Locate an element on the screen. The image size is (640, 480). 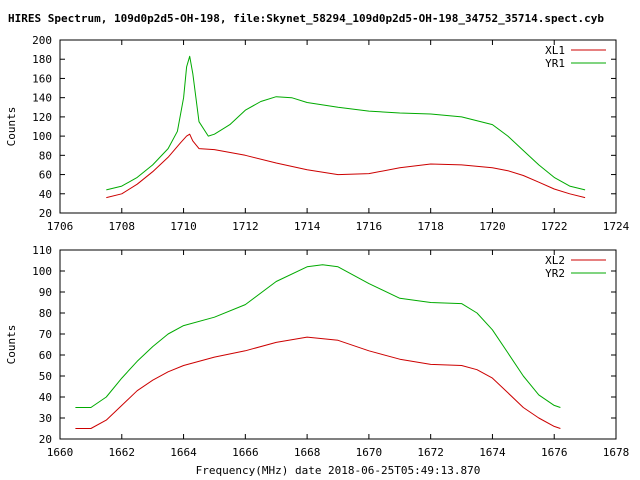
y-tick-label: 110 is located at coordinates (42, 250).